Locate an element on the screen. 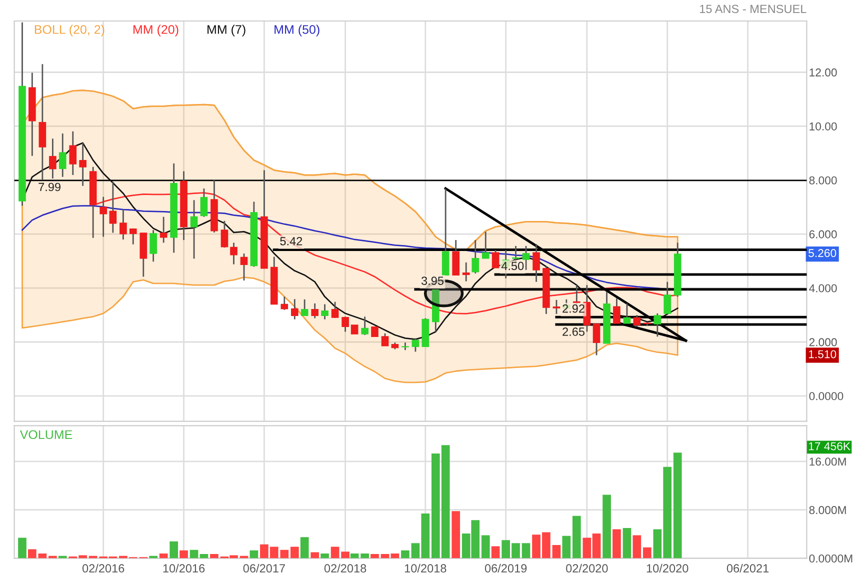 This screenshot has height=580, width=855. x-tick-label: 06/2019 is located at coordinates (505, 568).